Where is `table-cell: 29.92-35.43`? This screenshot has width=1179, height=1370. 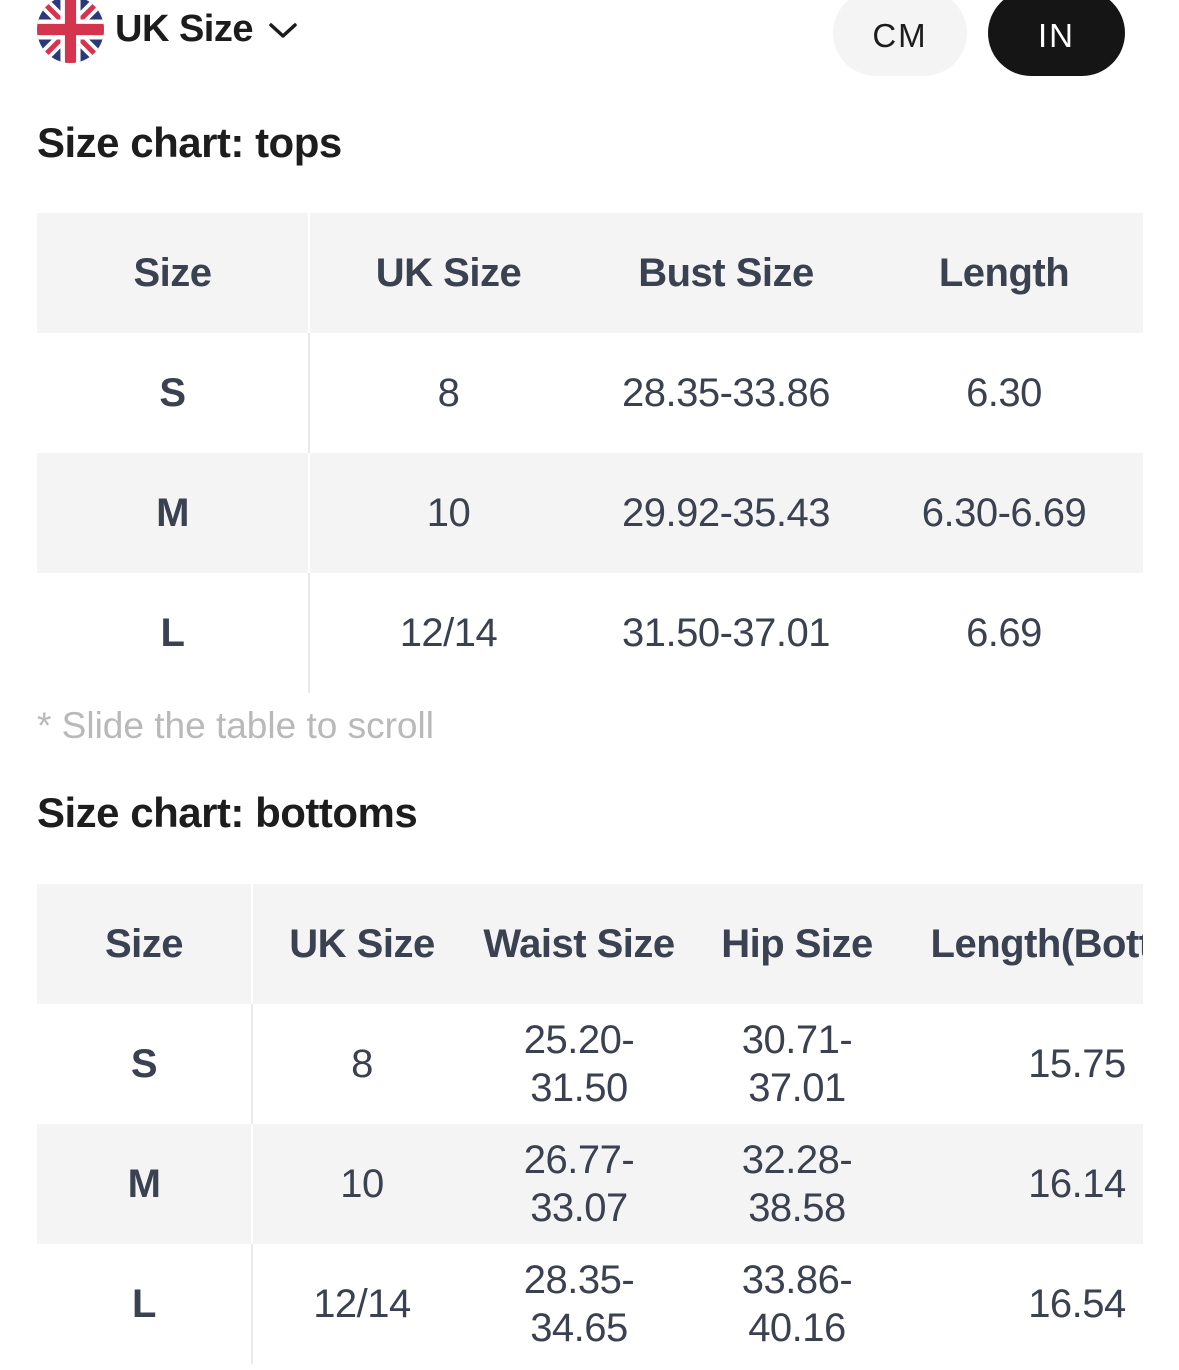 table-cell: 29.92-35.43 is located at coordinates (726, 513).